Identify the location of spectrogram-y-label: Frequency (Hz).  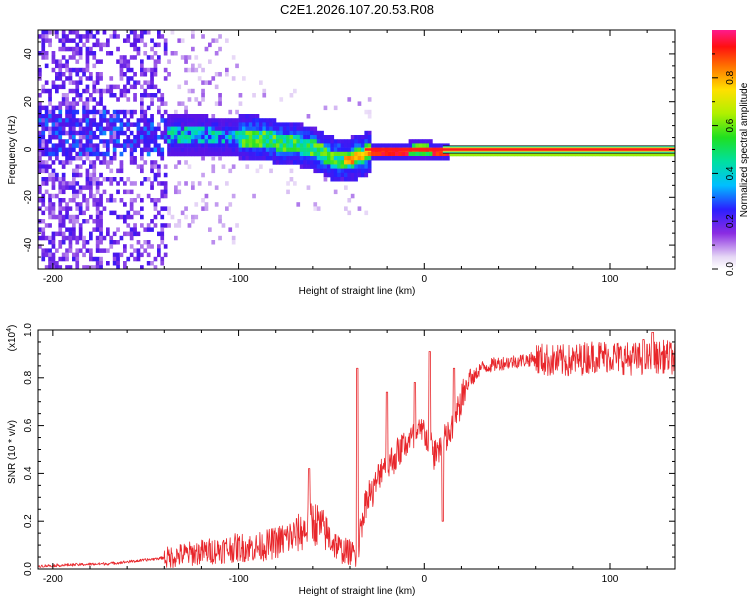
(12, 150).